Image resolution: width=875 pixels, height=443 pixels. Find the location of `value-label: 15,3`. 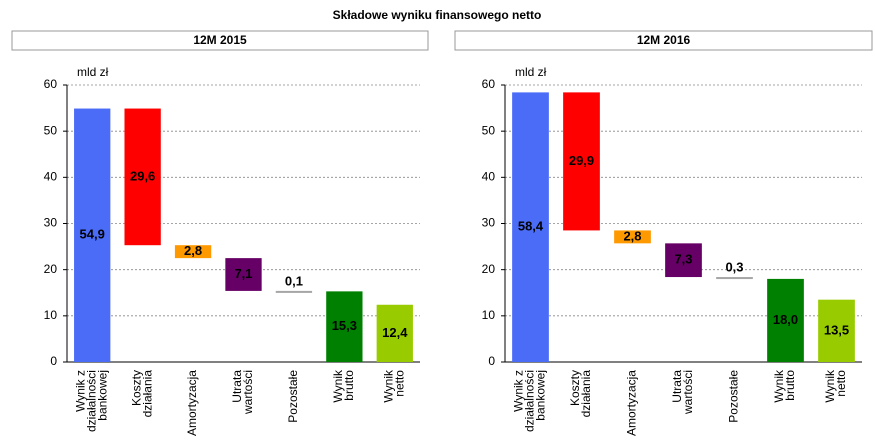

value-label: 15,3 is located at coordinates (344, 325).